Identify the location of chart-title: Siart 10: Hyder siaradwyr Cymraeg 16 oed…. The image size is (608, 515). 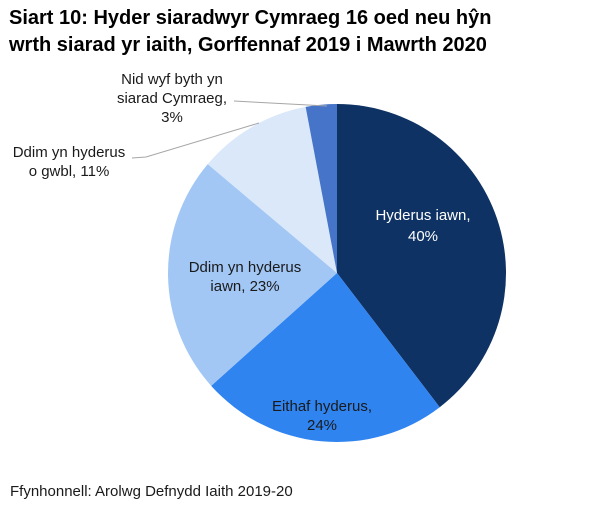
(305, 32).